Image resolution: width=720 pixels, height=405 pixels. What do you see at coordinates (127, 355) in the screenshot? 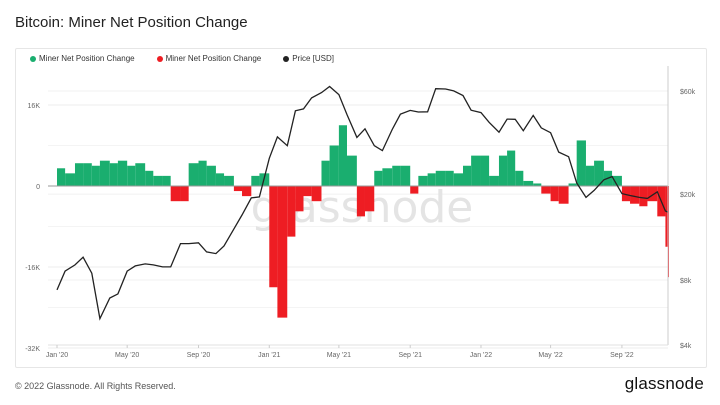
I see `x-tick-label: May '20` at bounding box center [127, 355].